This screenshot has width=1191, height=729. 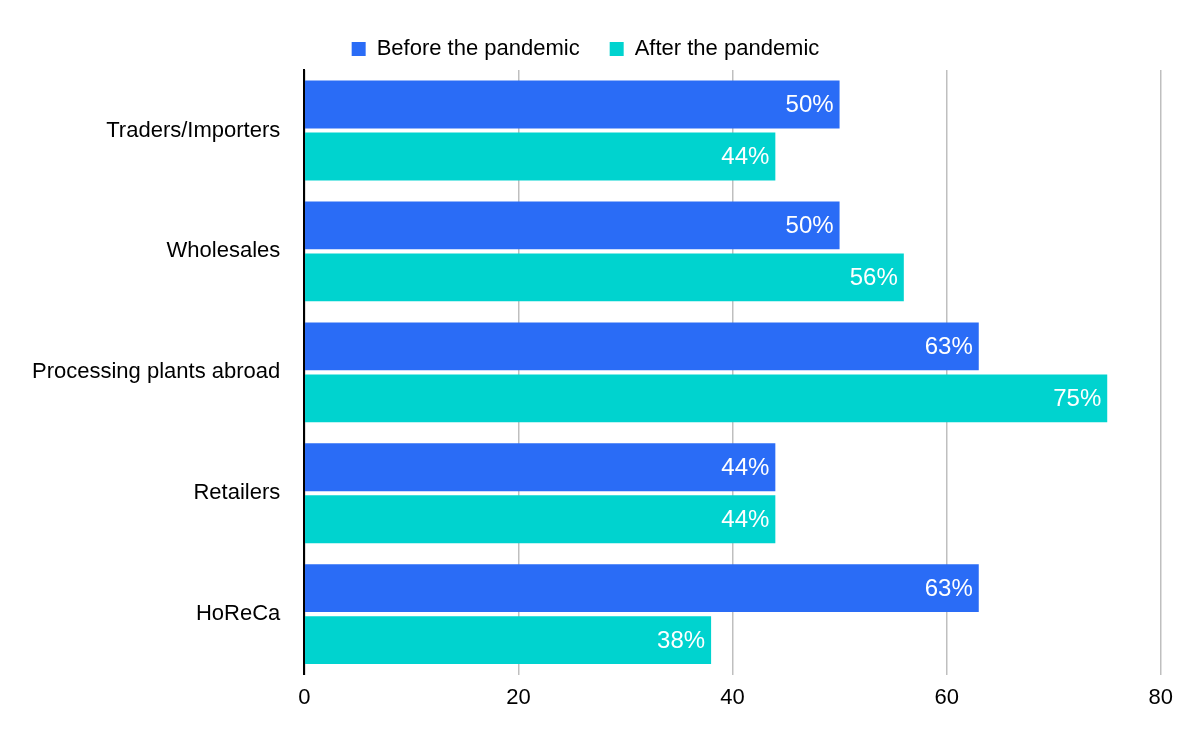 I want to click on data-label: 38%, so click(x=681, y=639).